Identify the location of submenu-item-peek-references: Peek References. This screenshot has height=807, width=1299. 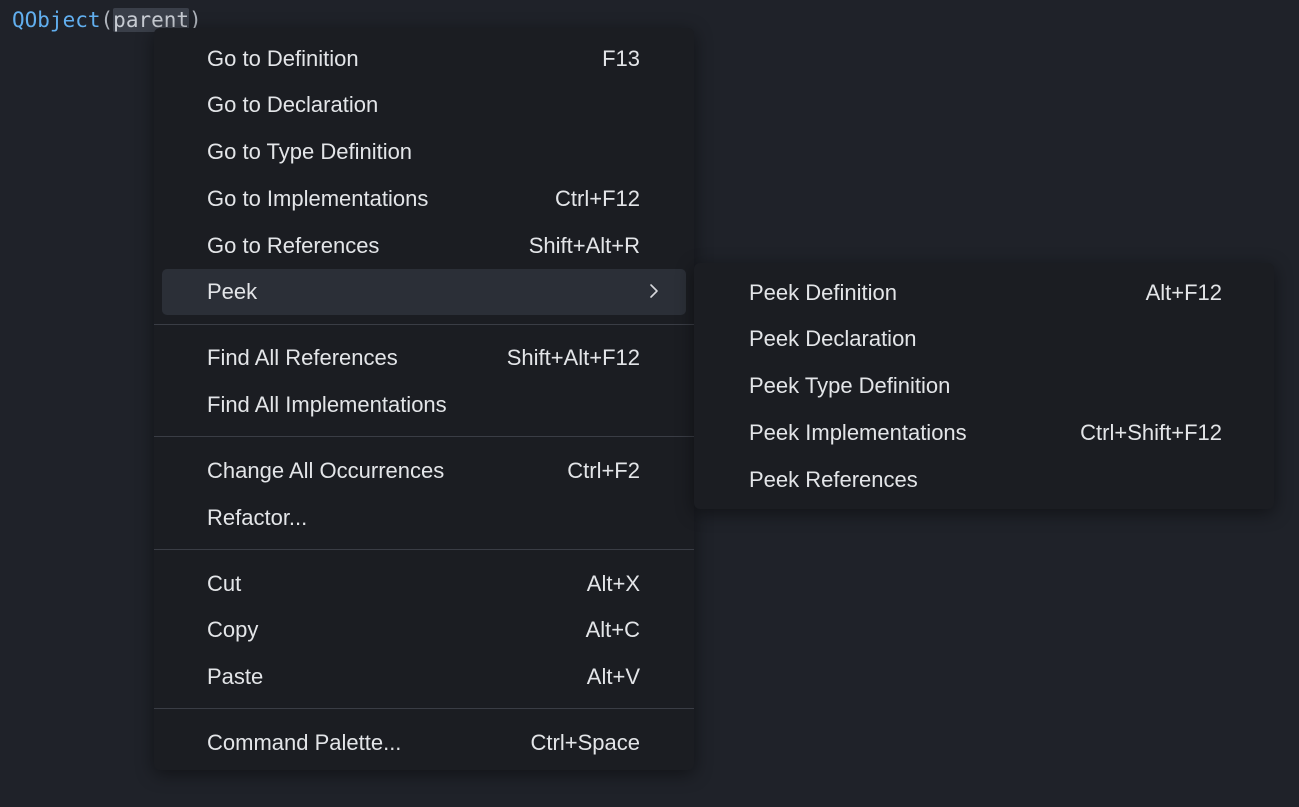
(984, 480).